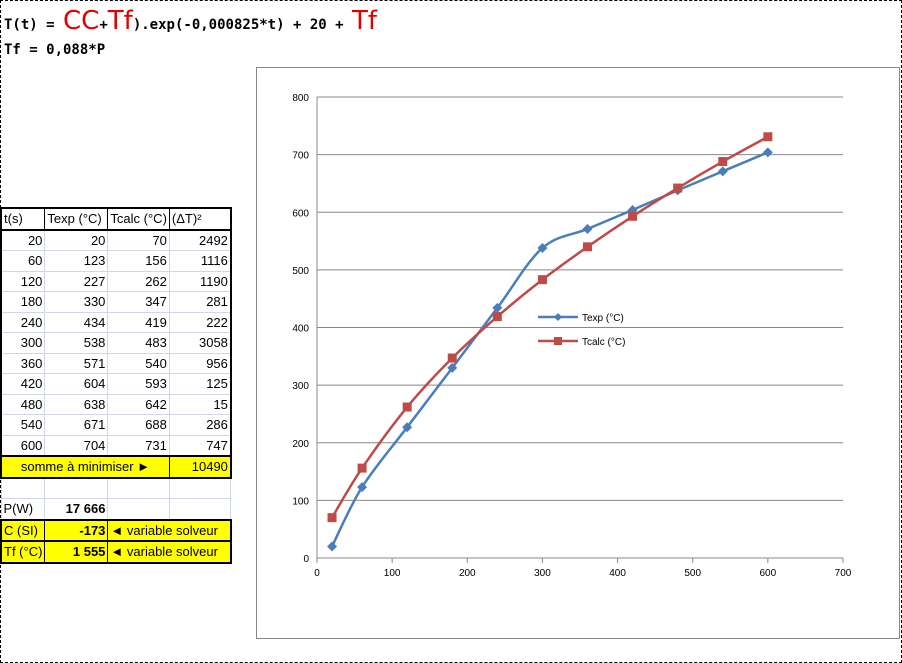 The height and width of the screenshot is (663, 902). What do you see at coordinates (138, 343) in the screenshot?
I see `table-cell: 483` at bounding box center [138, 343].